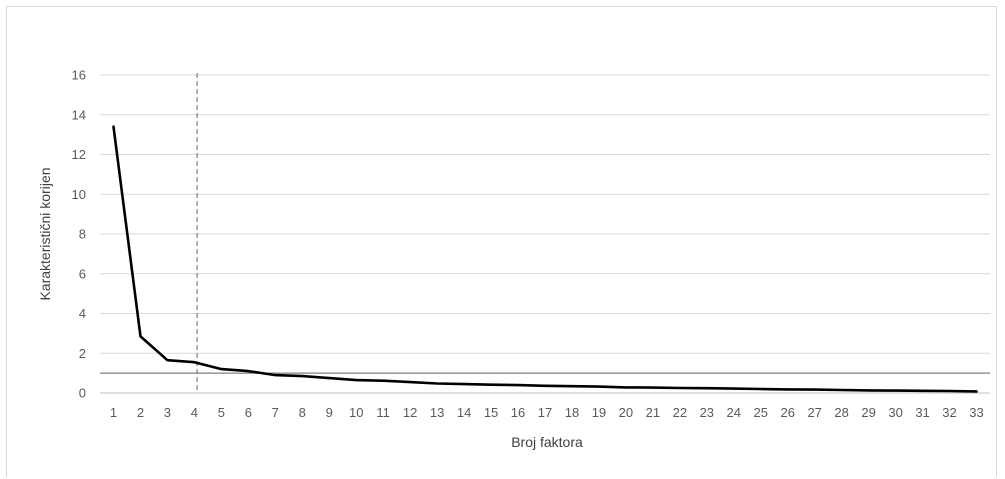  I want to click on x-tick-label: 25, so click(761, 412).